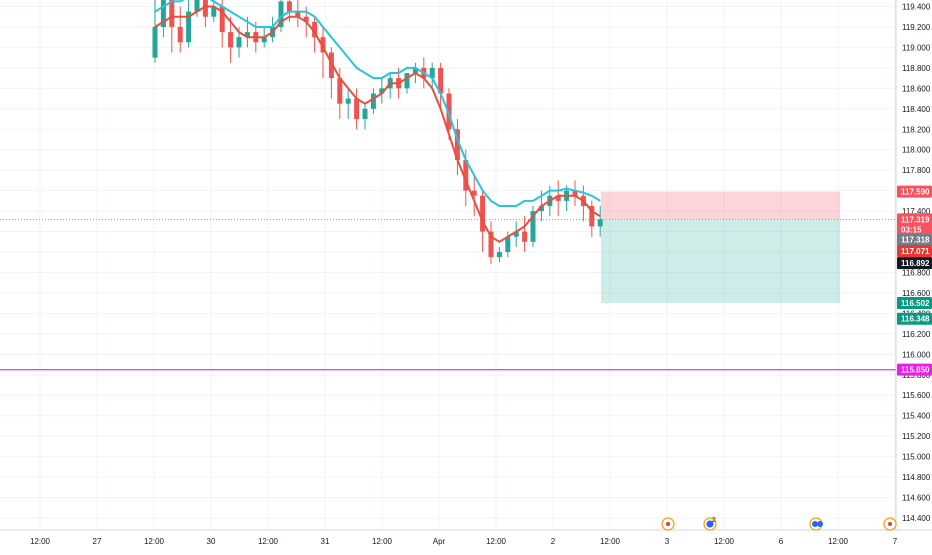 This screenshot has width=932, height=555. I want to click on price-tag-label: 116.502, so click(915, 303).